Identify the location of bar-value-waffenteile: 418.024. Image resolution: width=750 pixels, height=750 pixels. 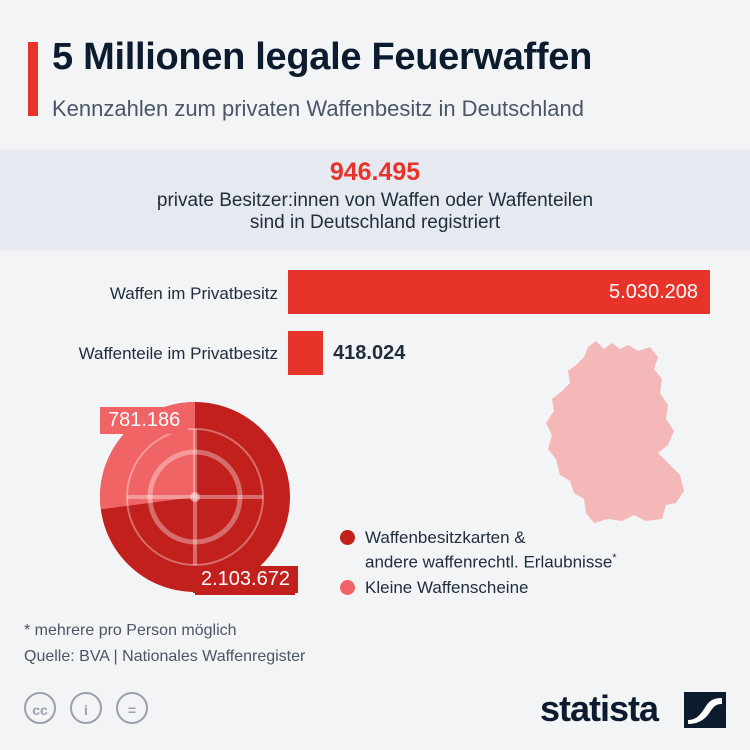
(369, 353).